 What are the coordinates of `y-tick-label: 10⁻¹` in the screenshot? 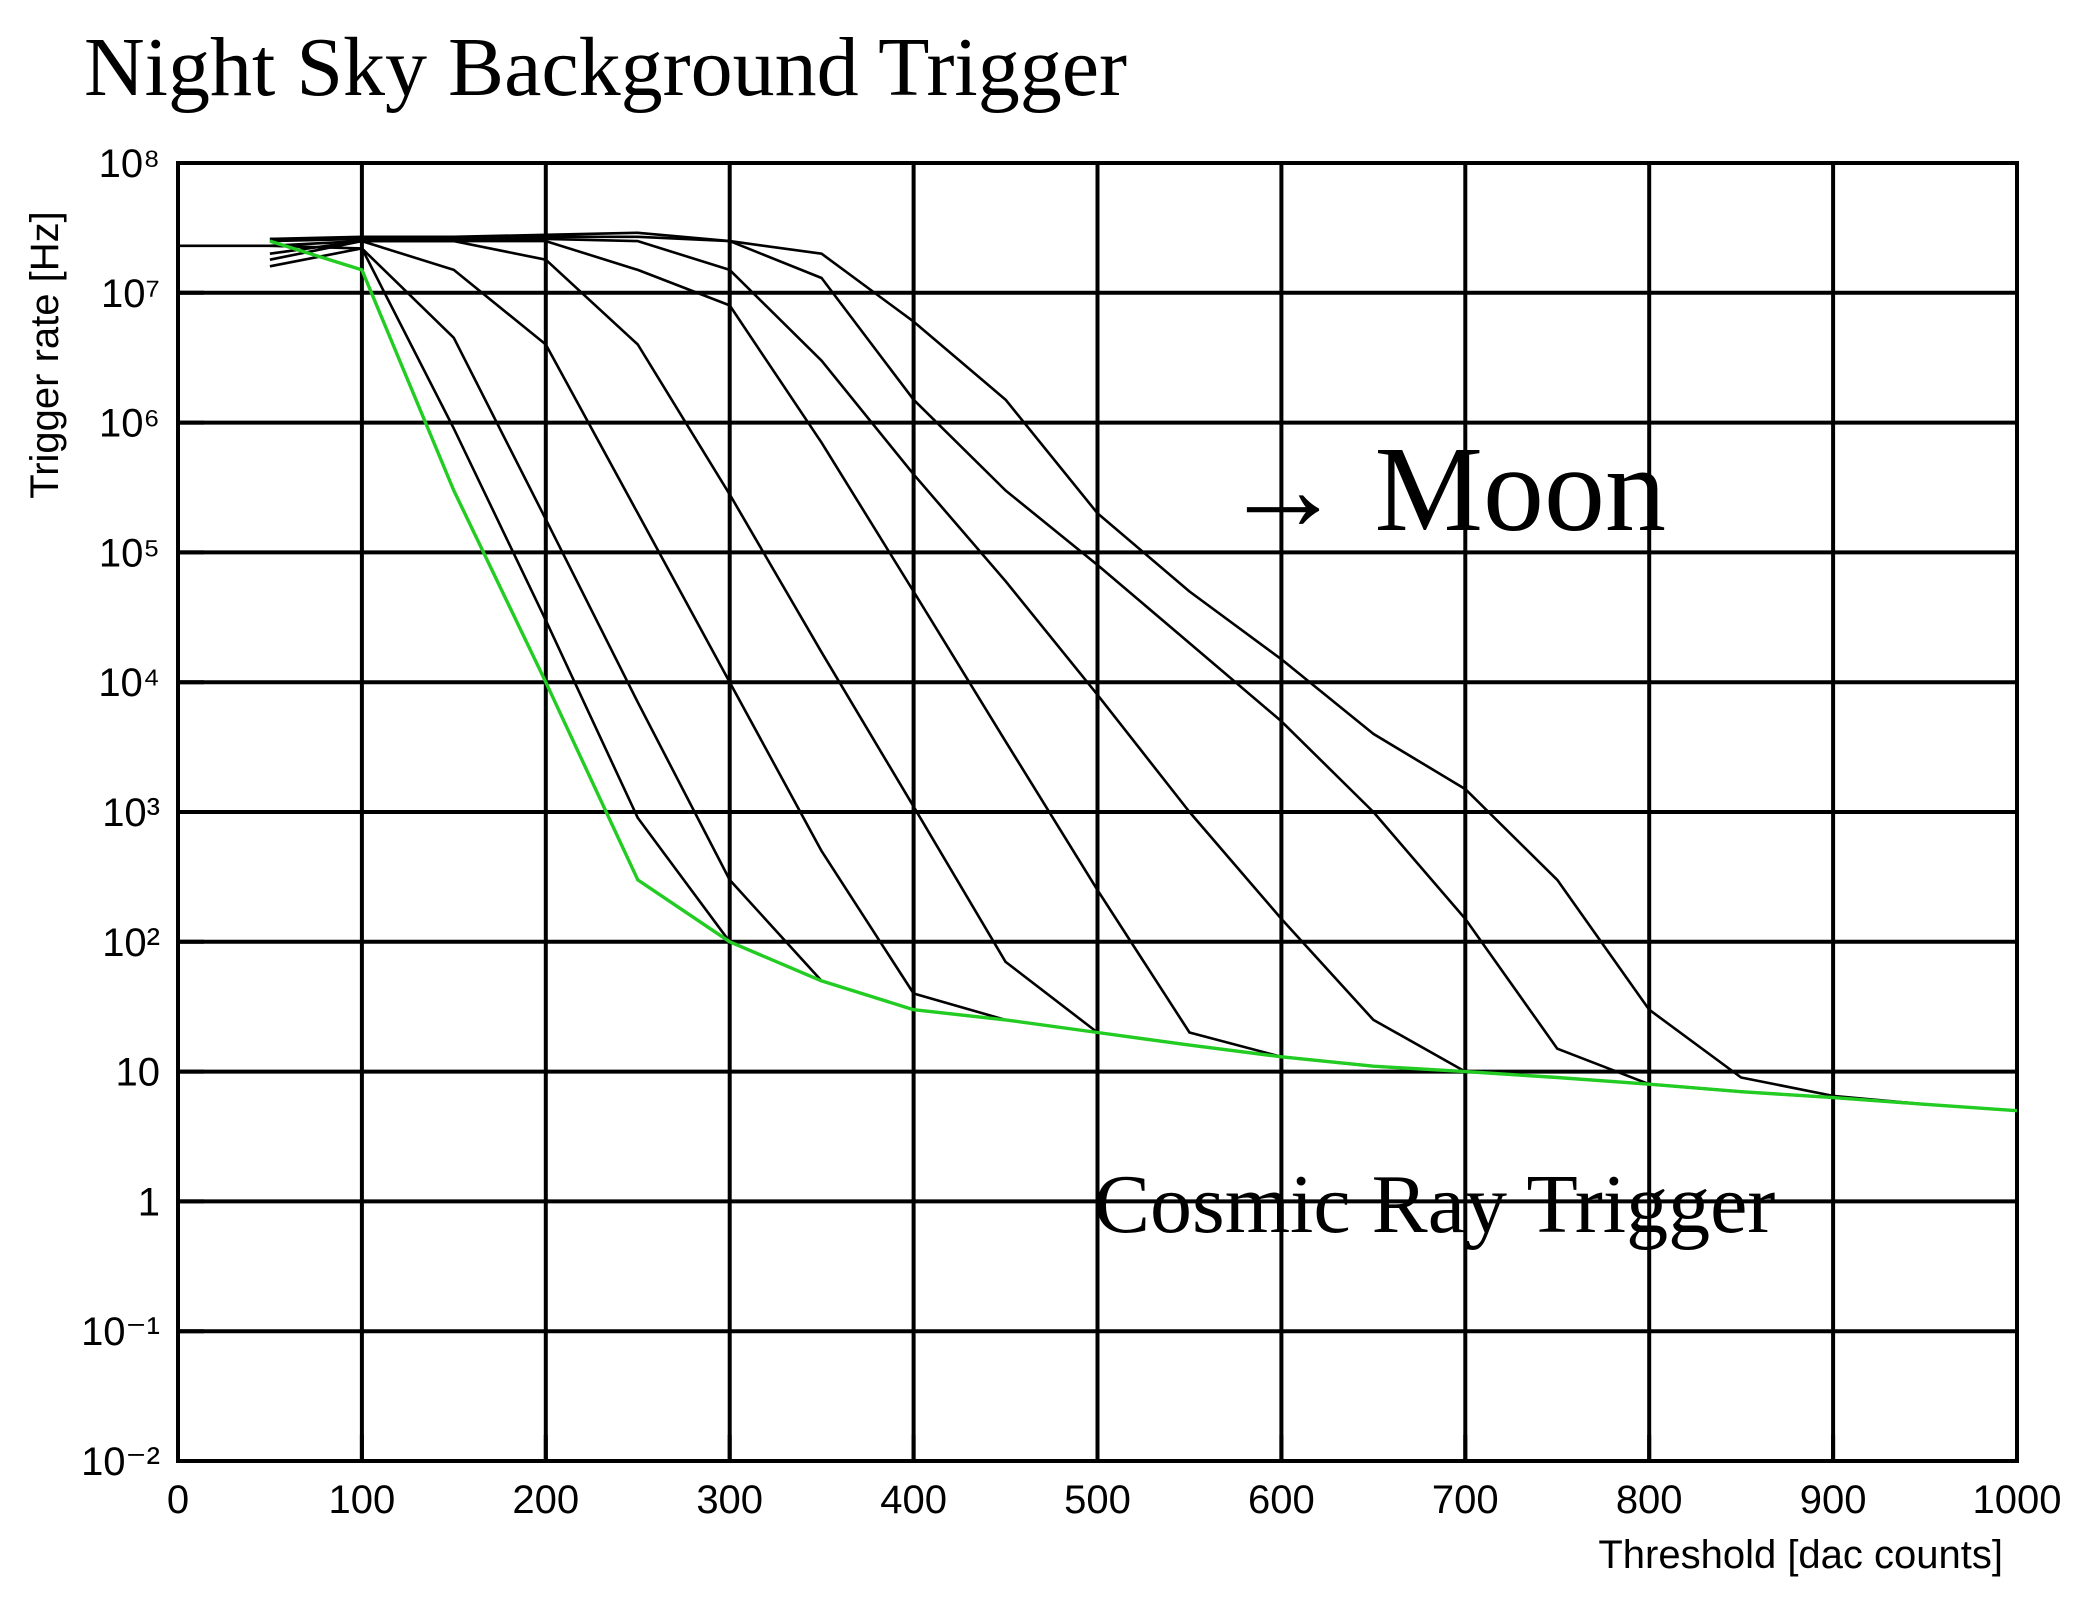 It's located at (120, 1332).